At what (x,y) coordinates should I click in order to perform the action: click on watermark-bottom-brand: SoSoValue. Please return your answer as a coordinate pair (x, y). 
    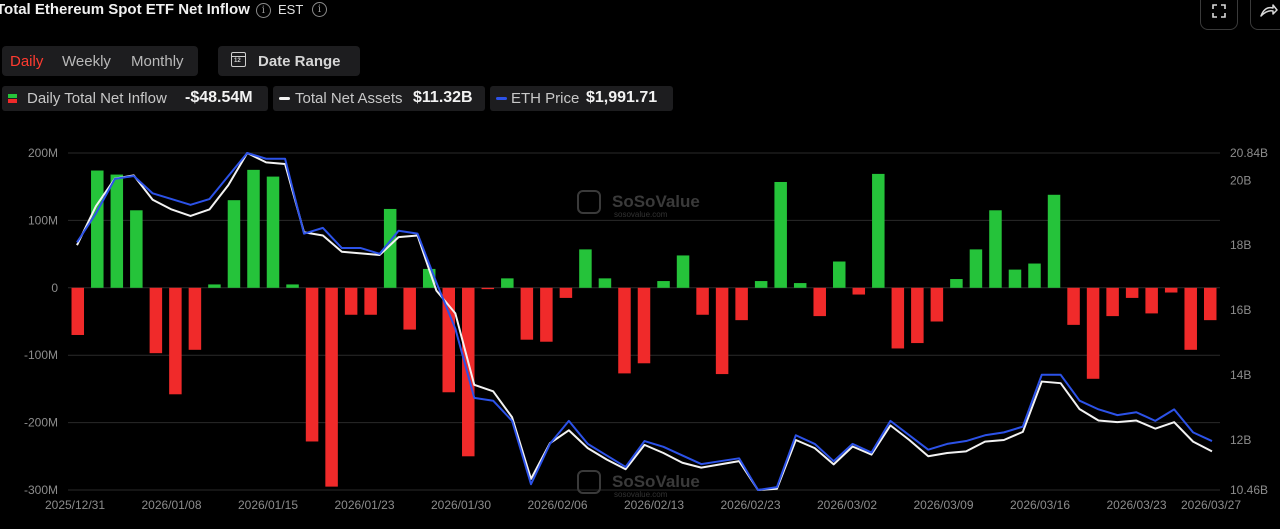
    Looking at the image, I should click on (656, 481).